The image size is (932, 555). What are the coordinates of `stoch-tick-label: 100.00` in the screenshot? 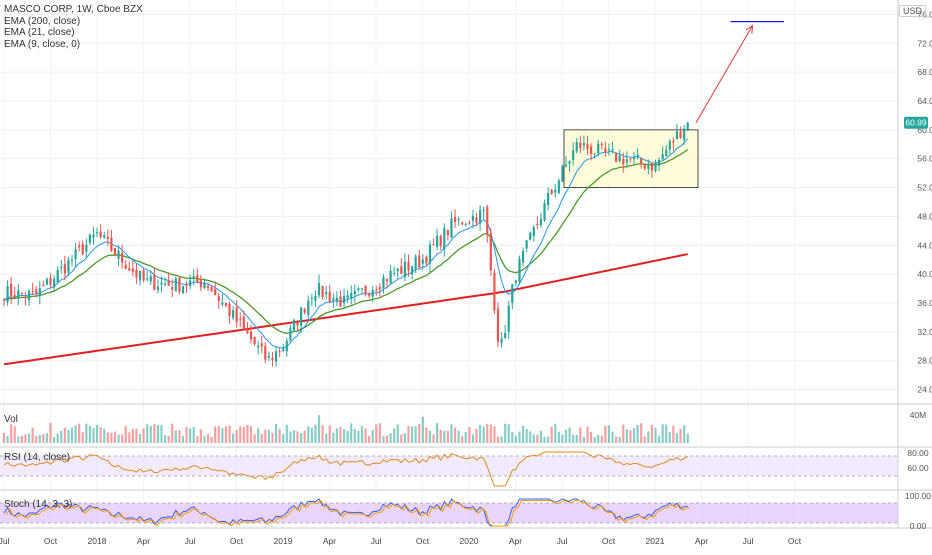 It's located at (918, 496).